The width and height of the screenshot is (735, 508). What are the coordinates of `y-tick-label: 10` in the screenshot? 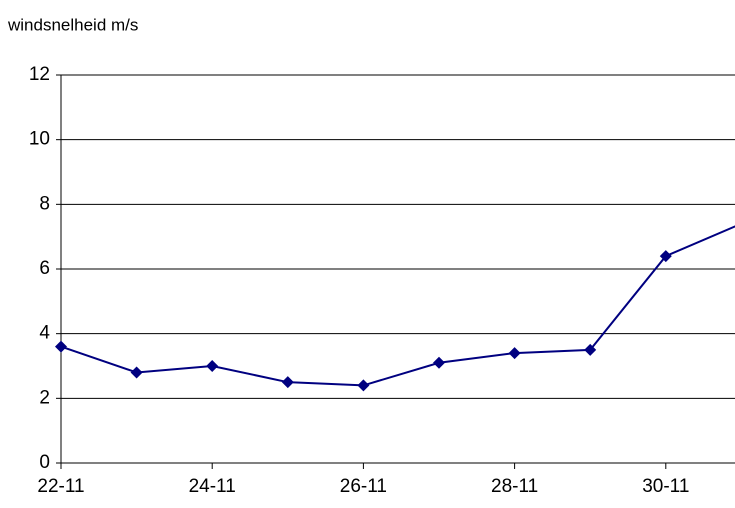 It's located at (39, 139).